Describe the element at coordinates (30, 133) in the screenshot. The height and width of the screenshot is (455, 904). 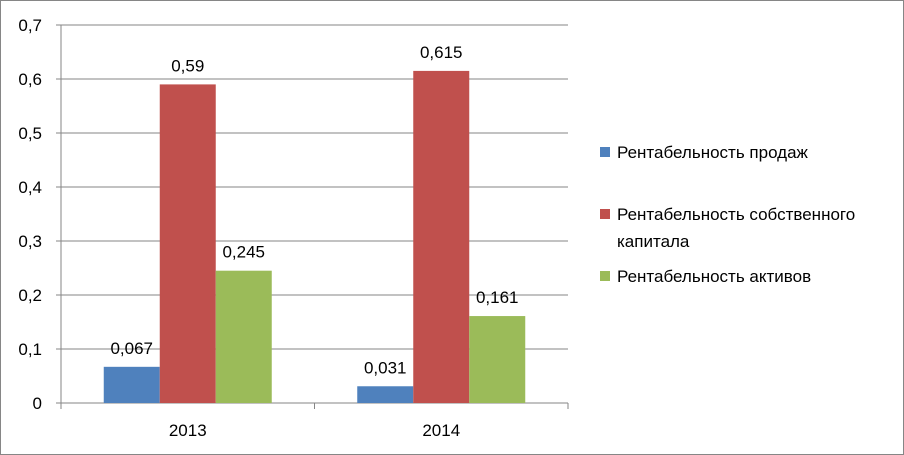
I see `y-tick-label: 0,5` at that location.